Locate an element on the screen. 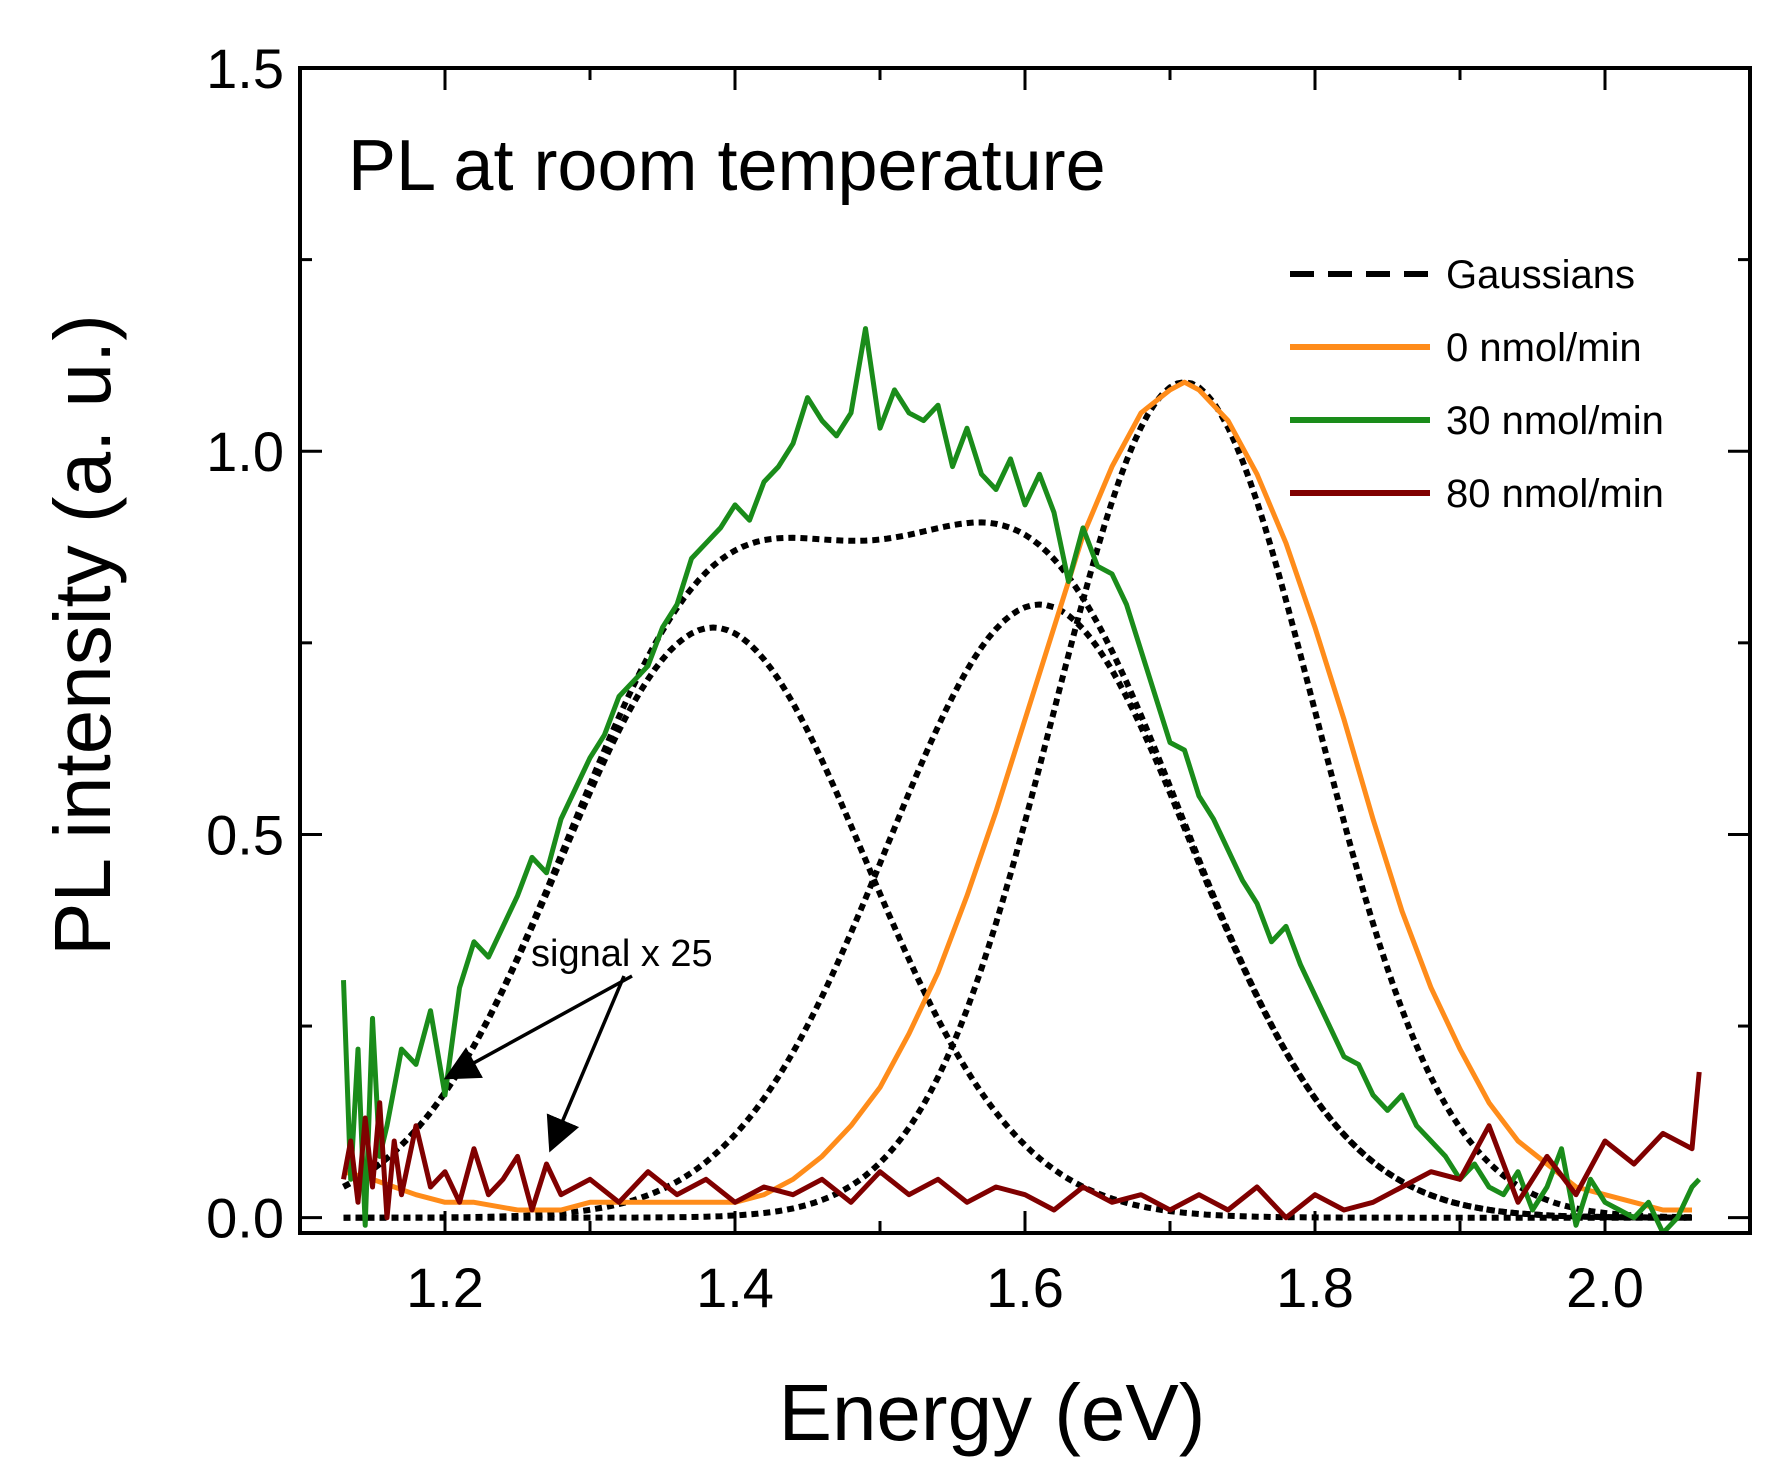  arrow-to-red is located at coordinates (586, 1064).